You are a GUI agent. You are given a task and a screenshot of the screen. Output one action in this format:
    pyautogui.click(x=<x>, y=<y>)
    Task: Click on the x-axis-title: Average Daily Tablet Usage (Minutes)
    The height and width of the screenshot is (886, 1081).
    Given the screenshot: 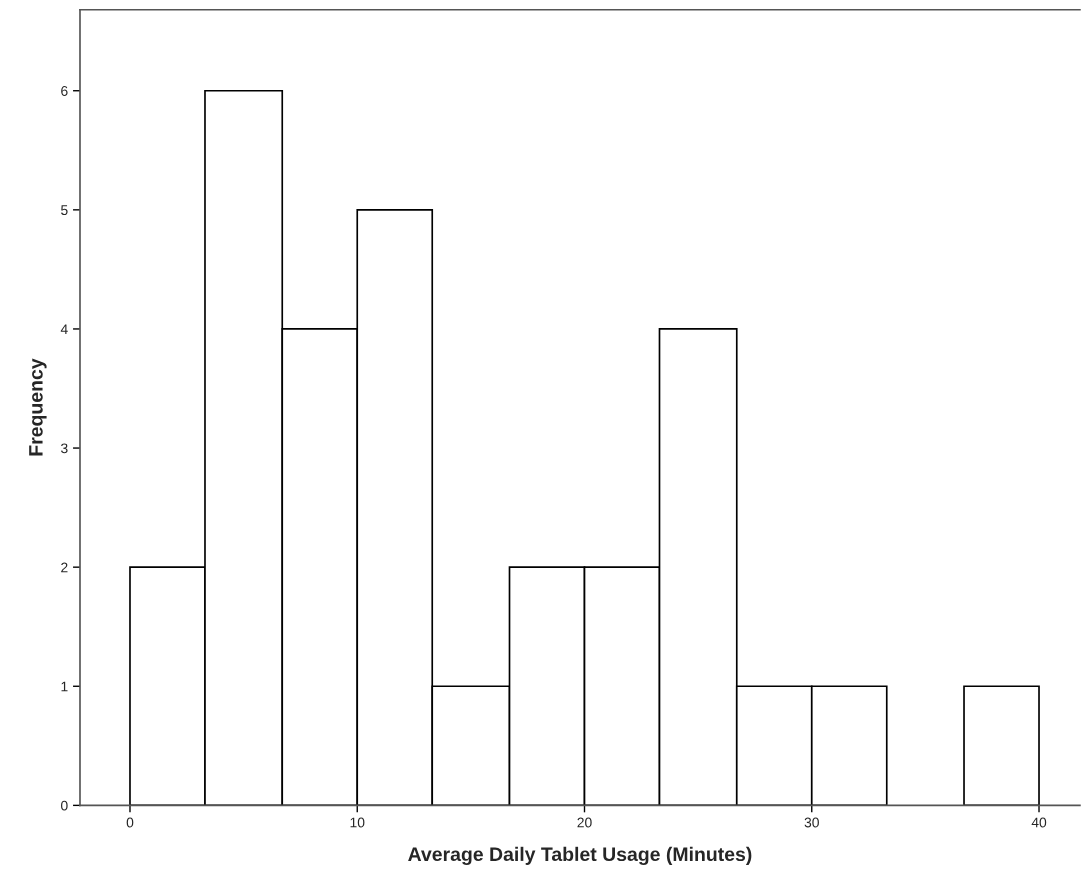 What is the action you would take?
    pyautogui.click(x=580, y=855)
    